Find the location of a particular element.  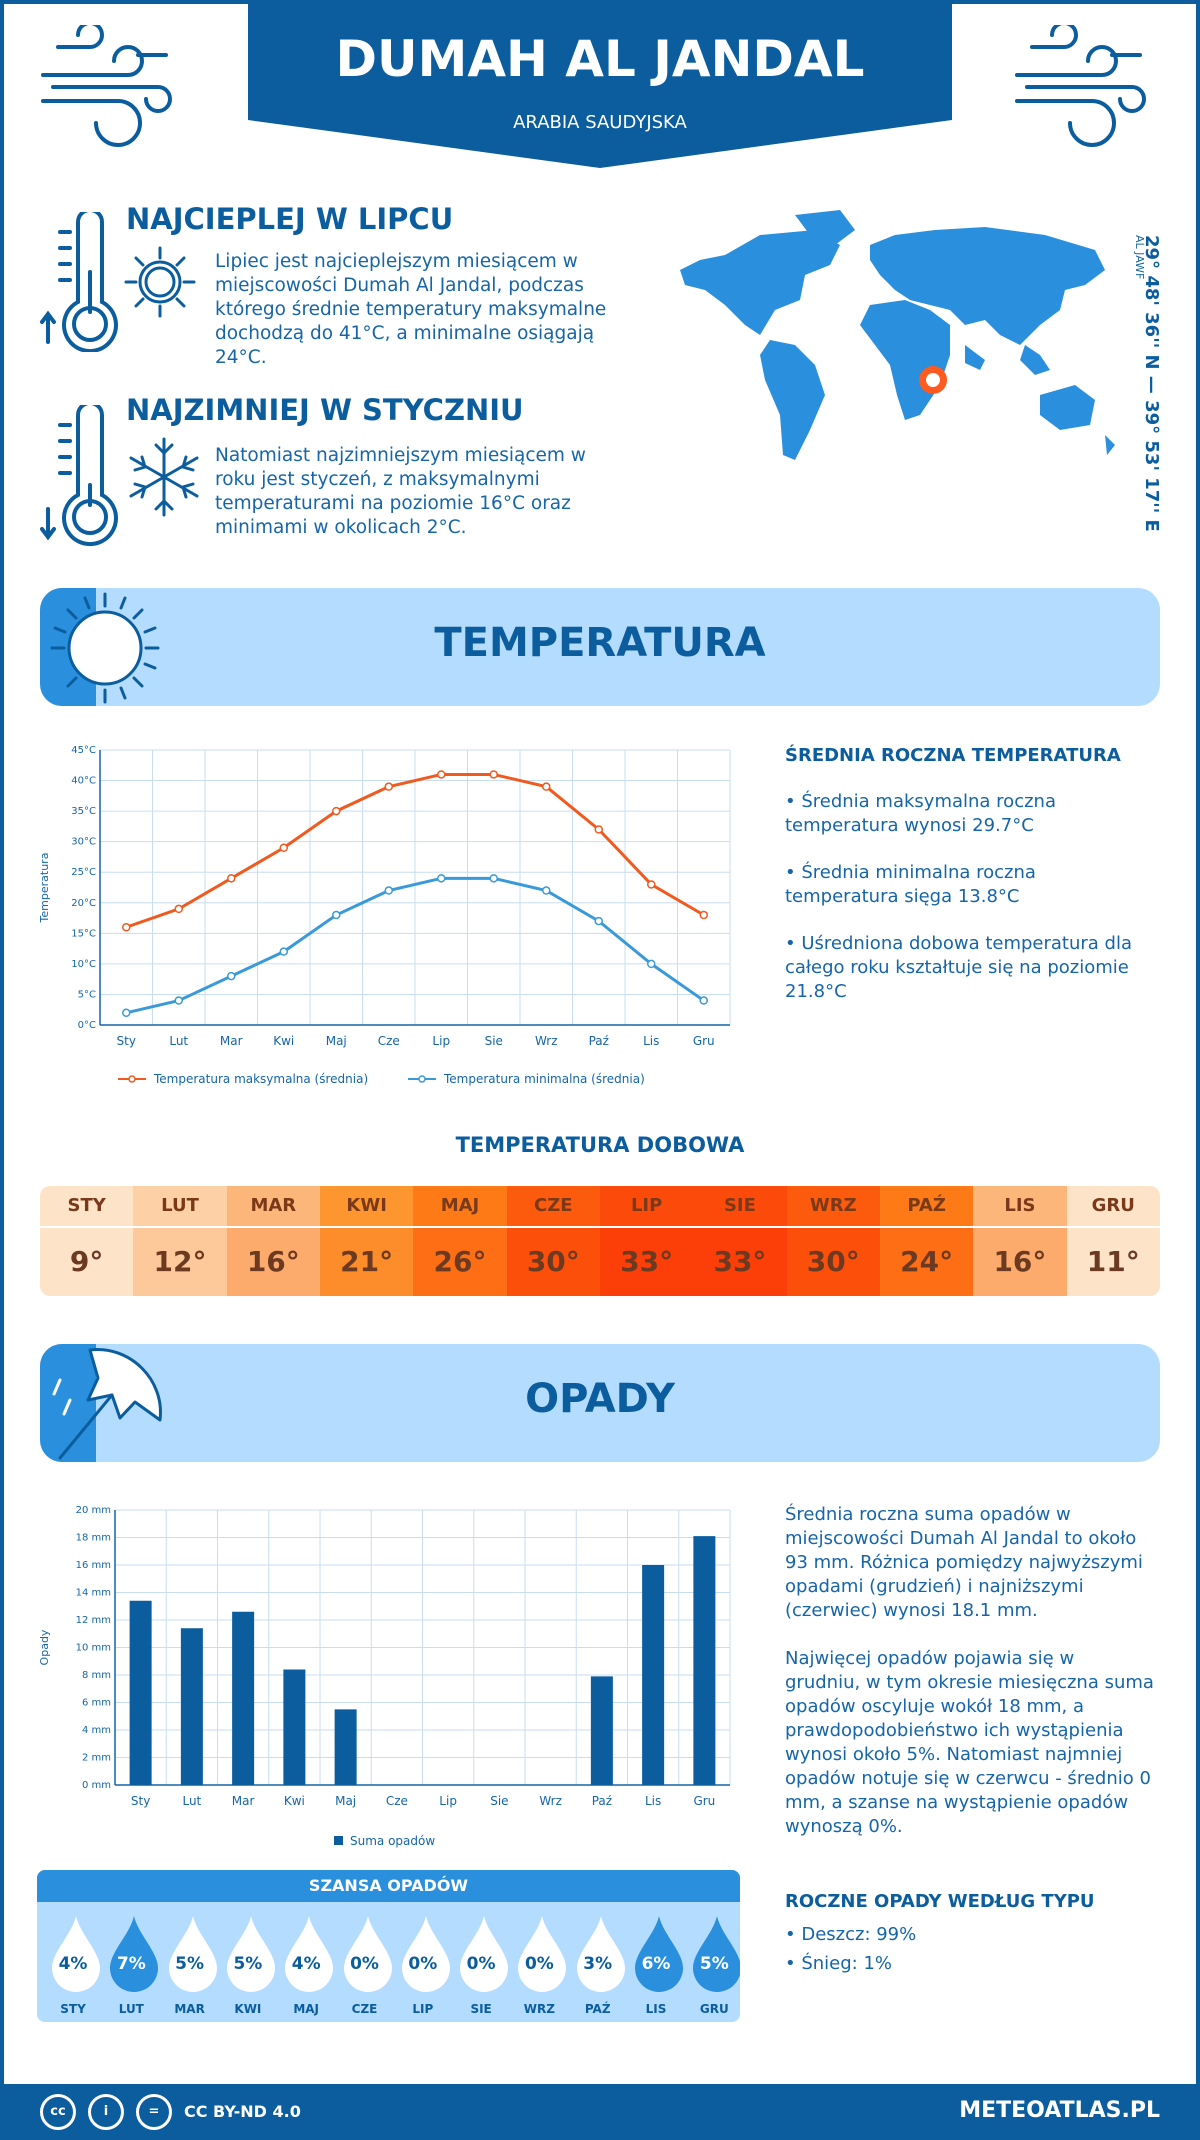

daily-temperature-cell: CZE 30° is located at coordinates (553, 1241).